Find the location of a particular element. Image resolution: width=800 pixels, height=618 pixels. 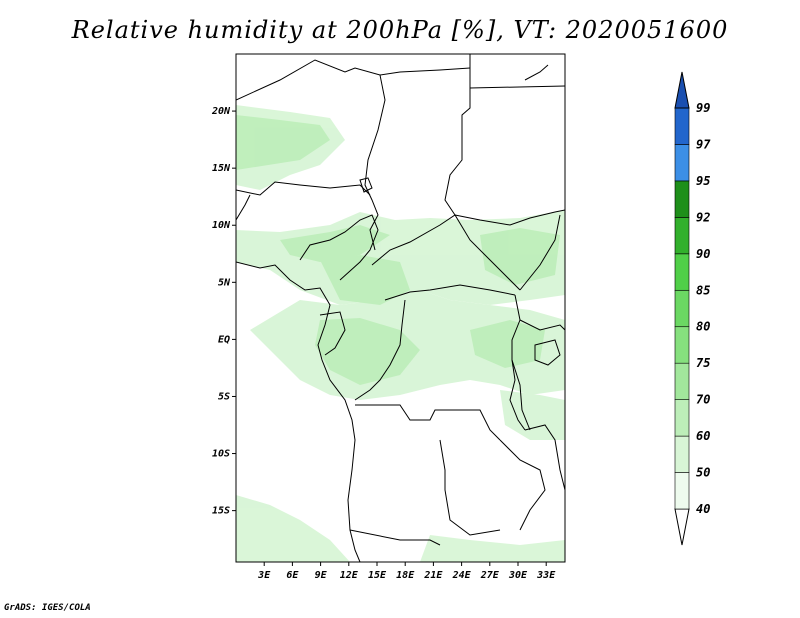

border-chad-sudan is located at coordinates (375, 162).